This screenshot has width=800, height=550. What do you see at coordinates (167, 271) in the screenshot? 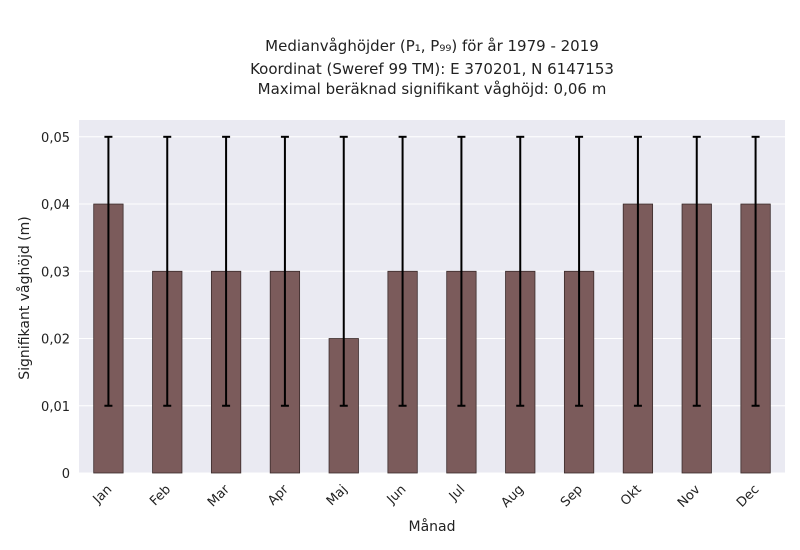
I see `error-bar-feb` at bounding box center [167, 271].